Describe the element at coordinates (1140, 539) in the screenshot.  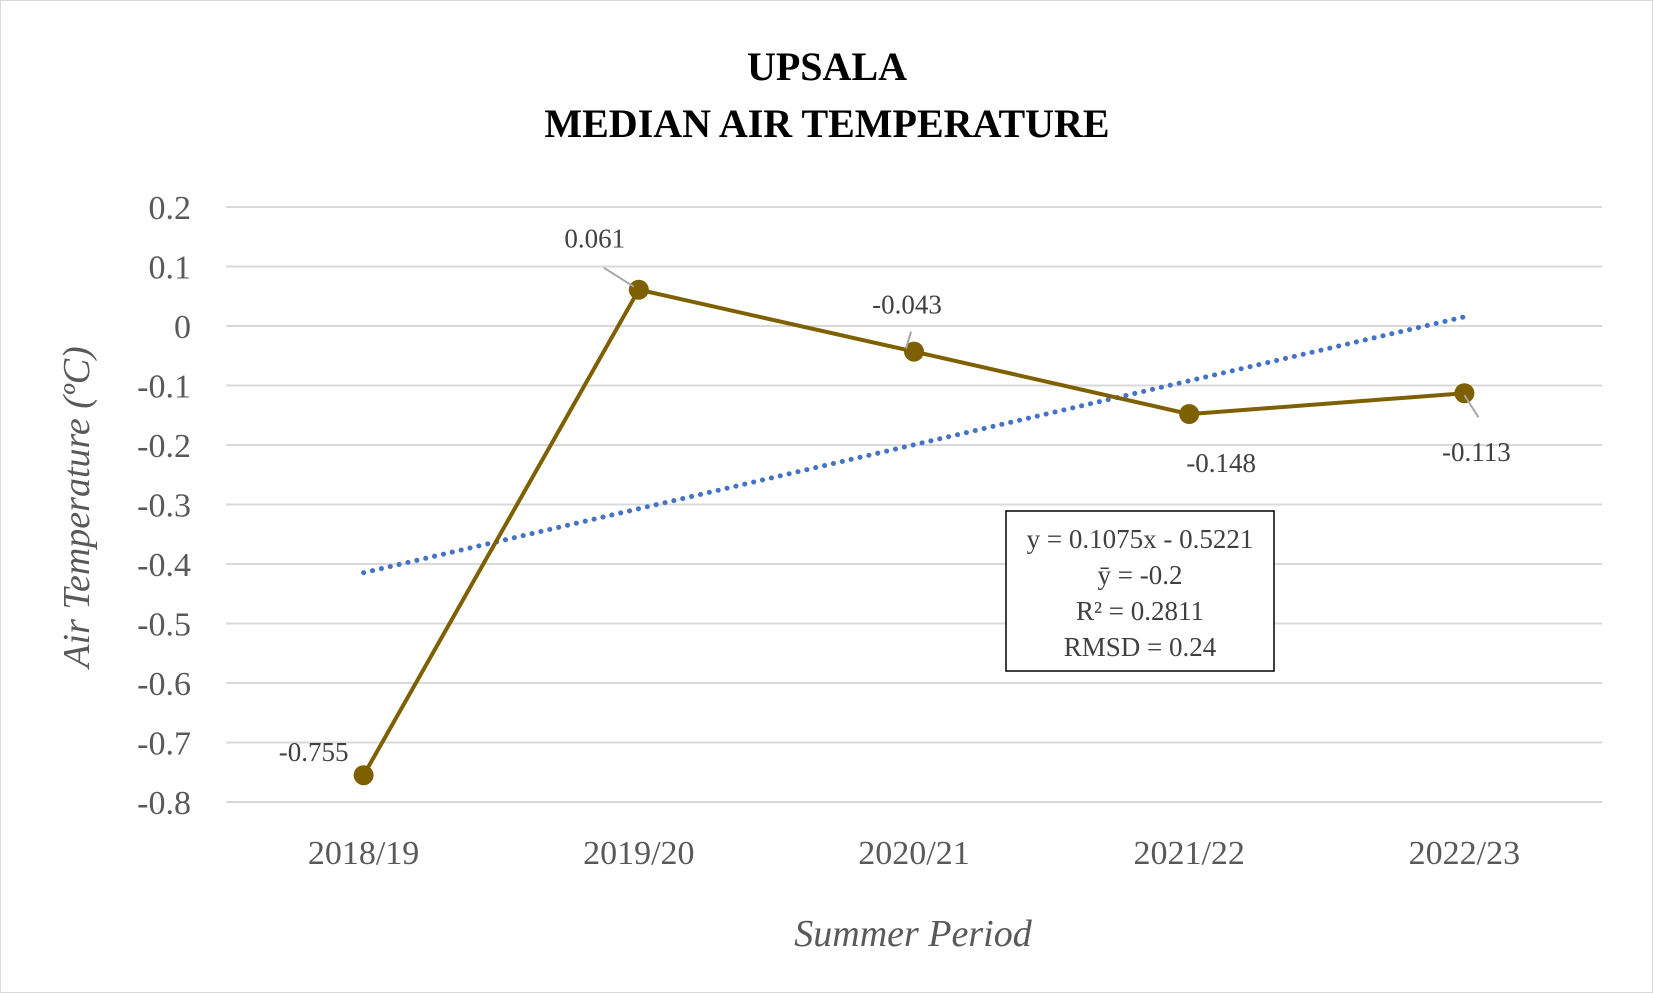
I see `stats-equation: y = 0.1075x - 0.5221` at that location.